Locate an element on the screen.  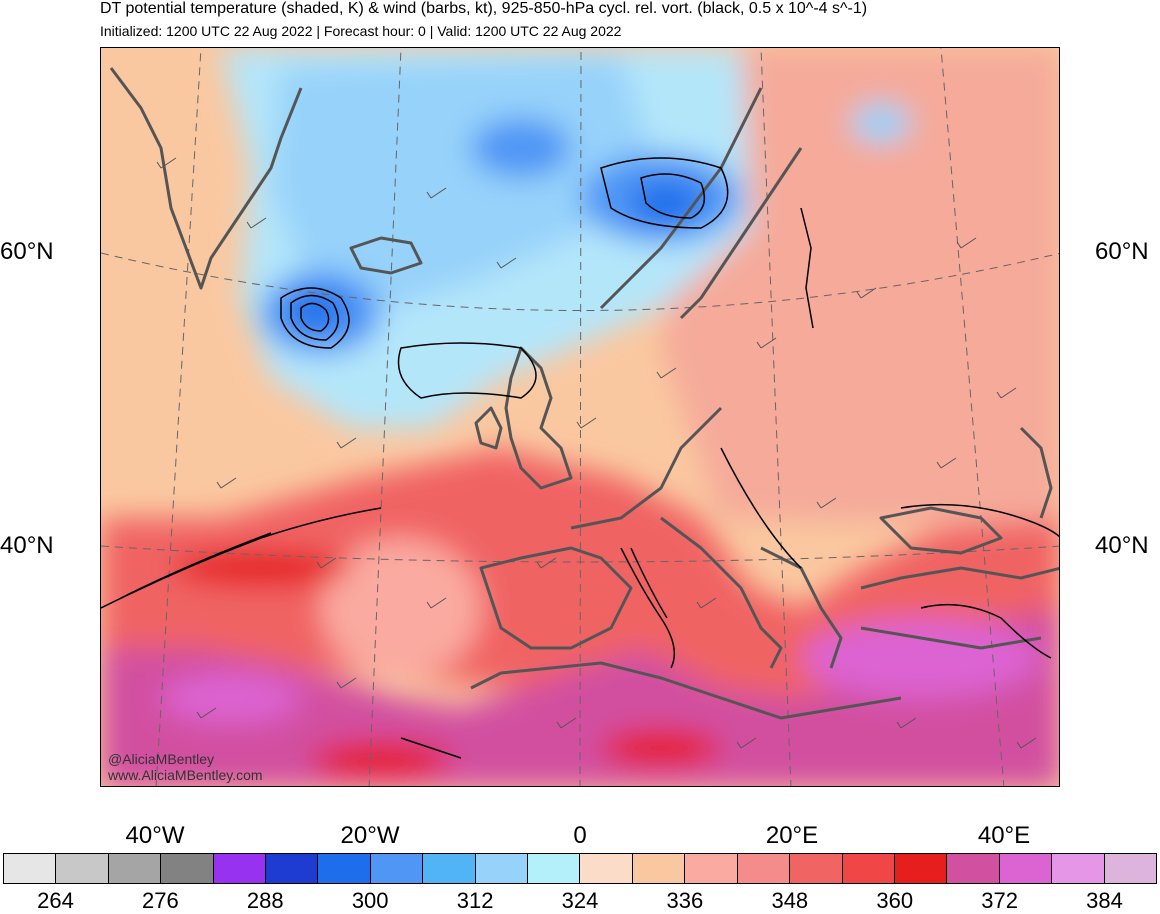
colorbar is located at coordinates (580, 868).